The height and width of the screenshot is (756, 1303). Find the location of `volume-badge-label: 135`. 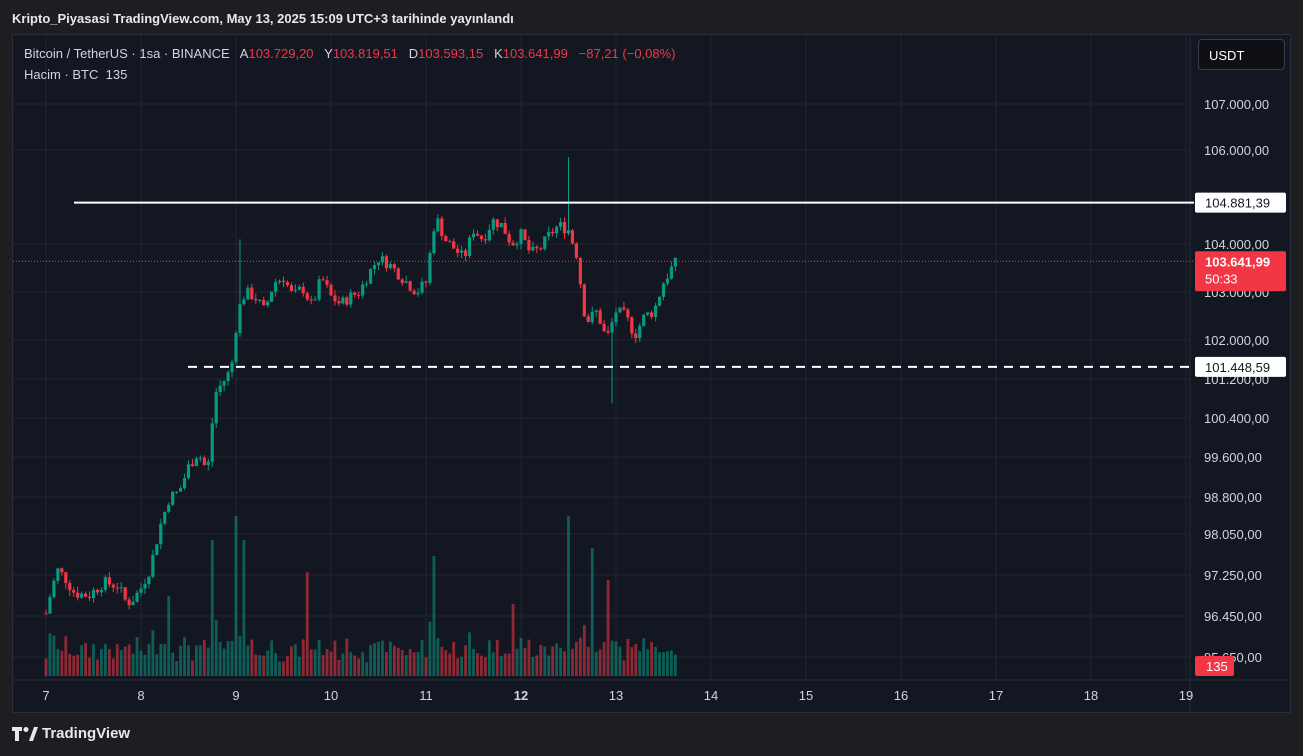

volume-badge-label: 135 is located at coordinates (1217, 666).